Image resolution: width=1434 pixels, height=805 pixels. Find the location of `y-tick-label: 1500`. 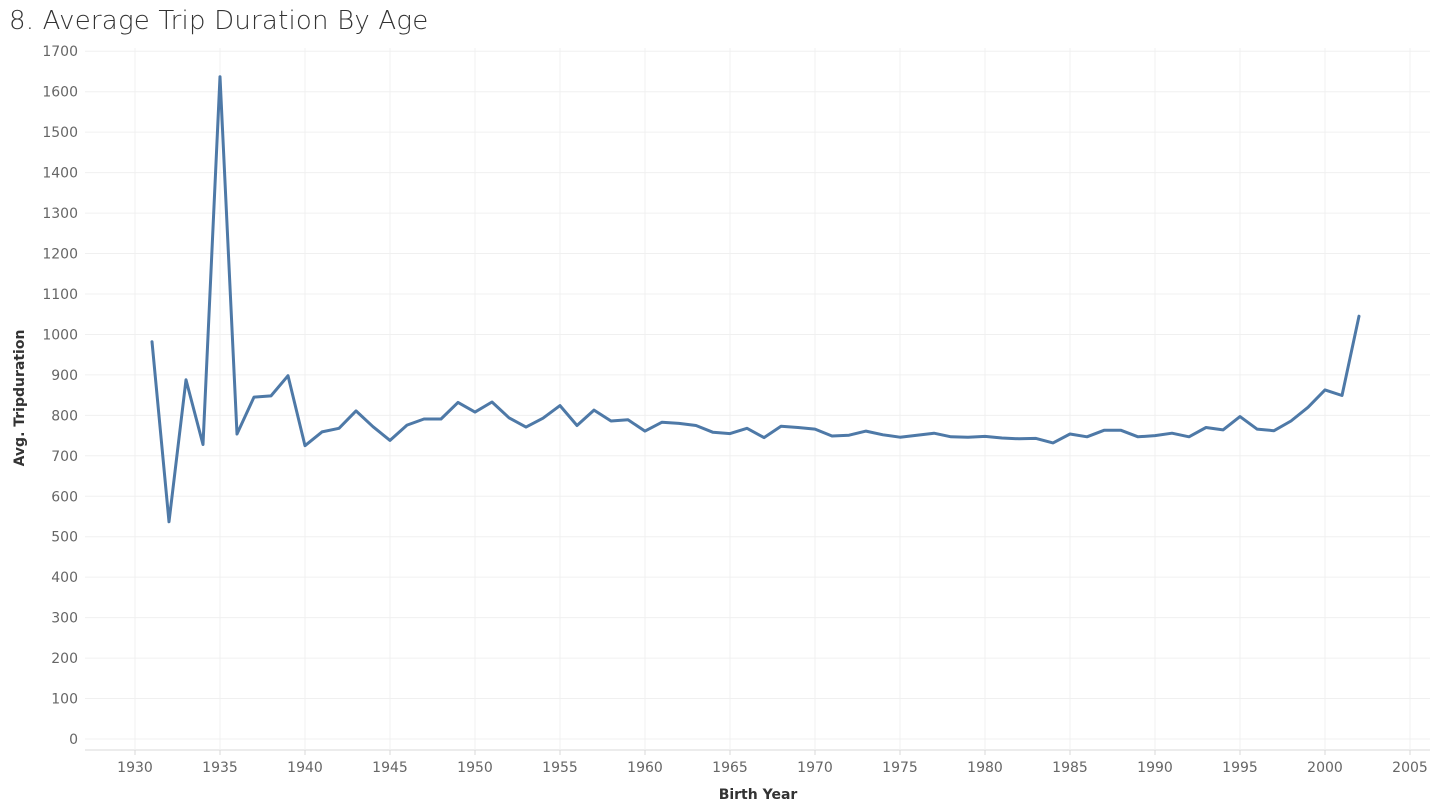

y-tick-label: 1500 is located at coordinates (60, 133).